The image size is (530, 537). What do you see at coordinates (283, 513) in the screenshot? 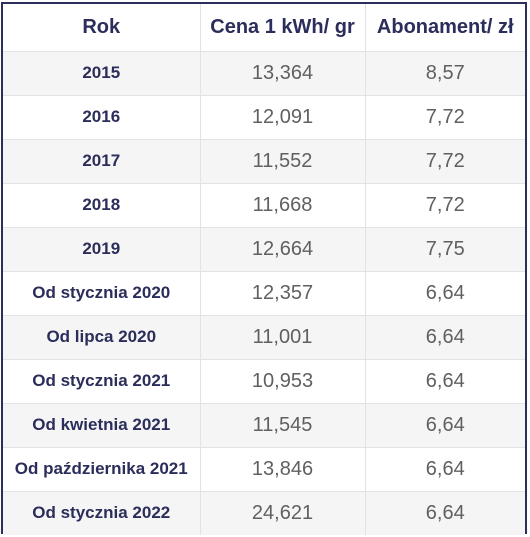
I see `row-price: 24,621` at bounding box center [283, 513].